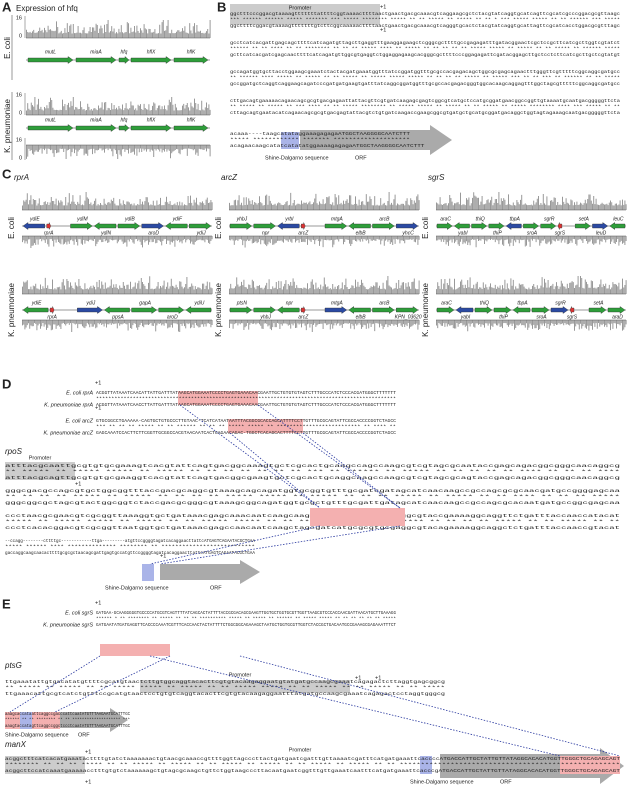 The image size is (628, 800). I want to click on sd-label: Shine-Dalgarno sequence, so click(137, 588).